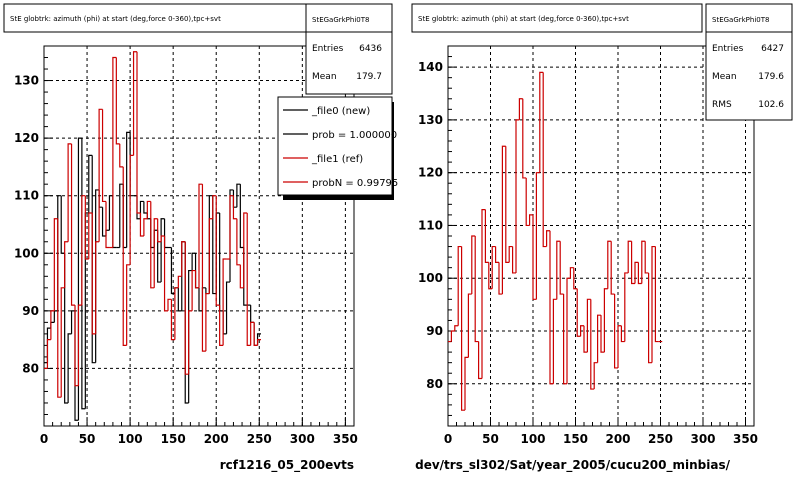 Image resolution: width=800 pixels, height=480 pixels. What do you see at coordinates (345, 439) in the screenshot?
I see `x-tick-label: 350` at bounding box center [345, 439].